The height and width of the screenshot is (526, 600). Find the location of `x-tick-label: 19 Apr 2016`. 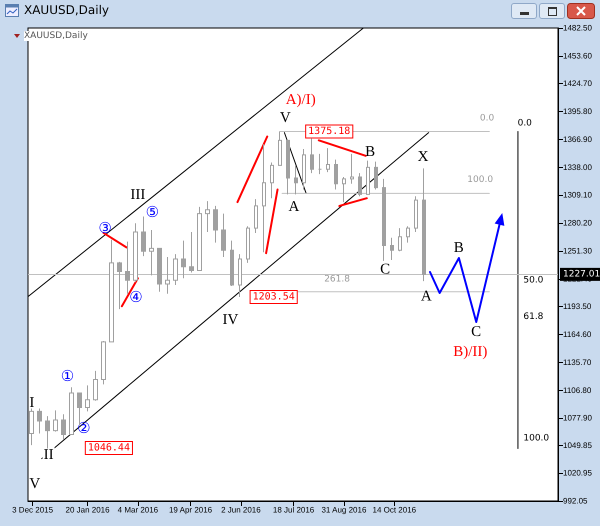

x-tick-label: 19 Apr 2016 is located at coordinates (190, 510).